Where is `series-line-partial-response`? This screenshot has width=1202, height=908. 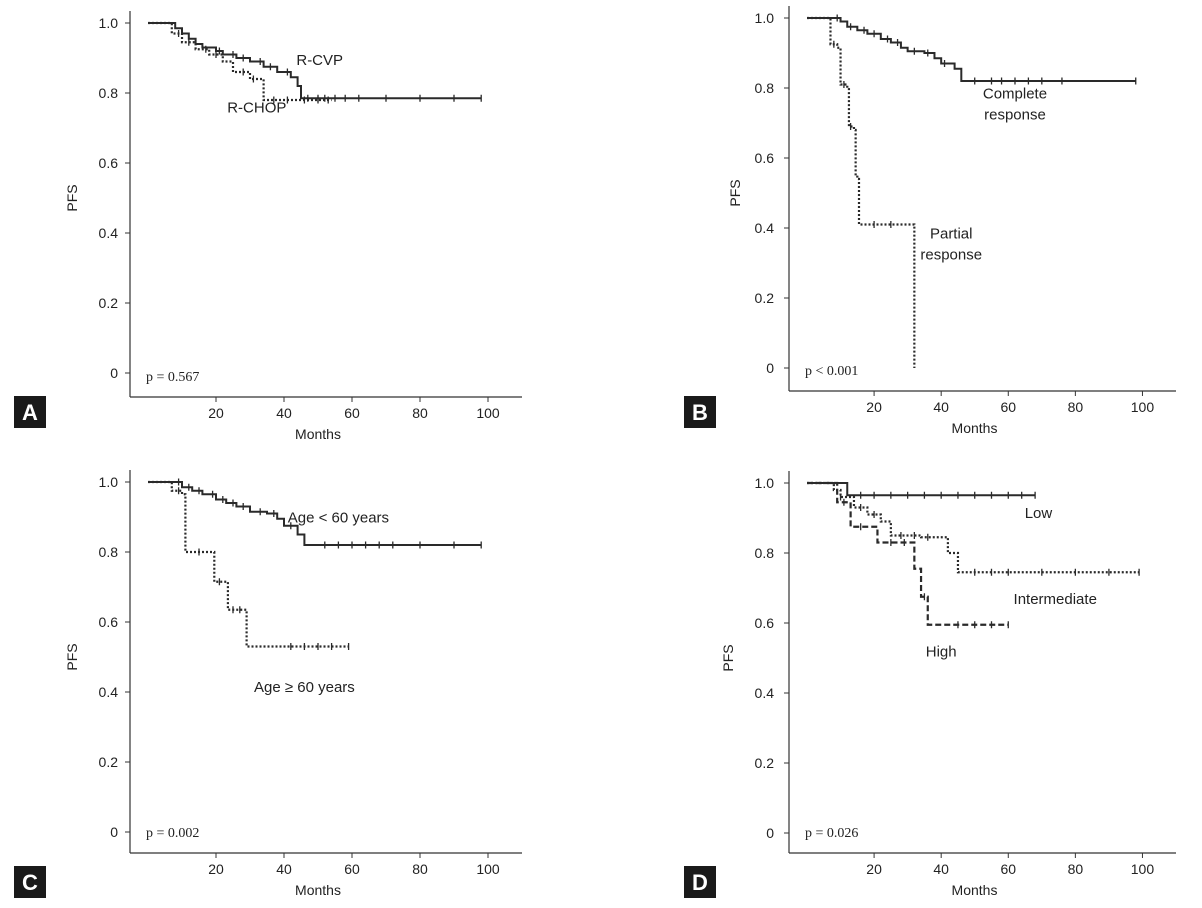
series-line-partial-response is located at coordinates (861, 192).